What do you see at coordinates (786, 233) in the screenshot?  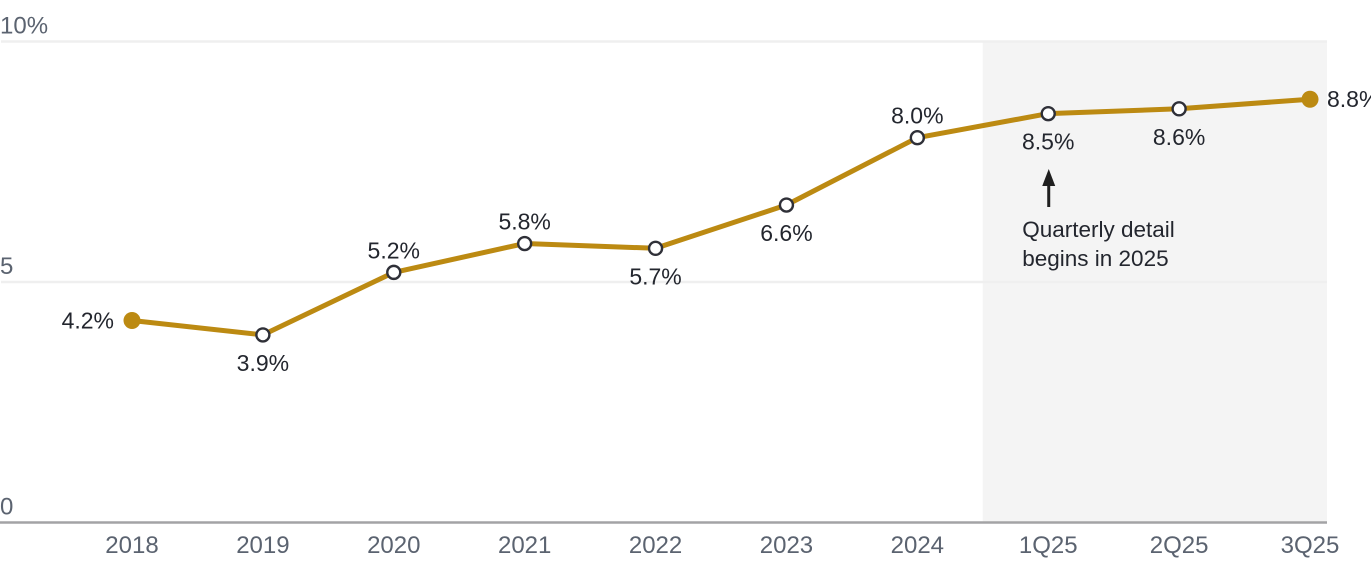 I see `data-point-label: 6.6%` at bounding box center [786, 233].